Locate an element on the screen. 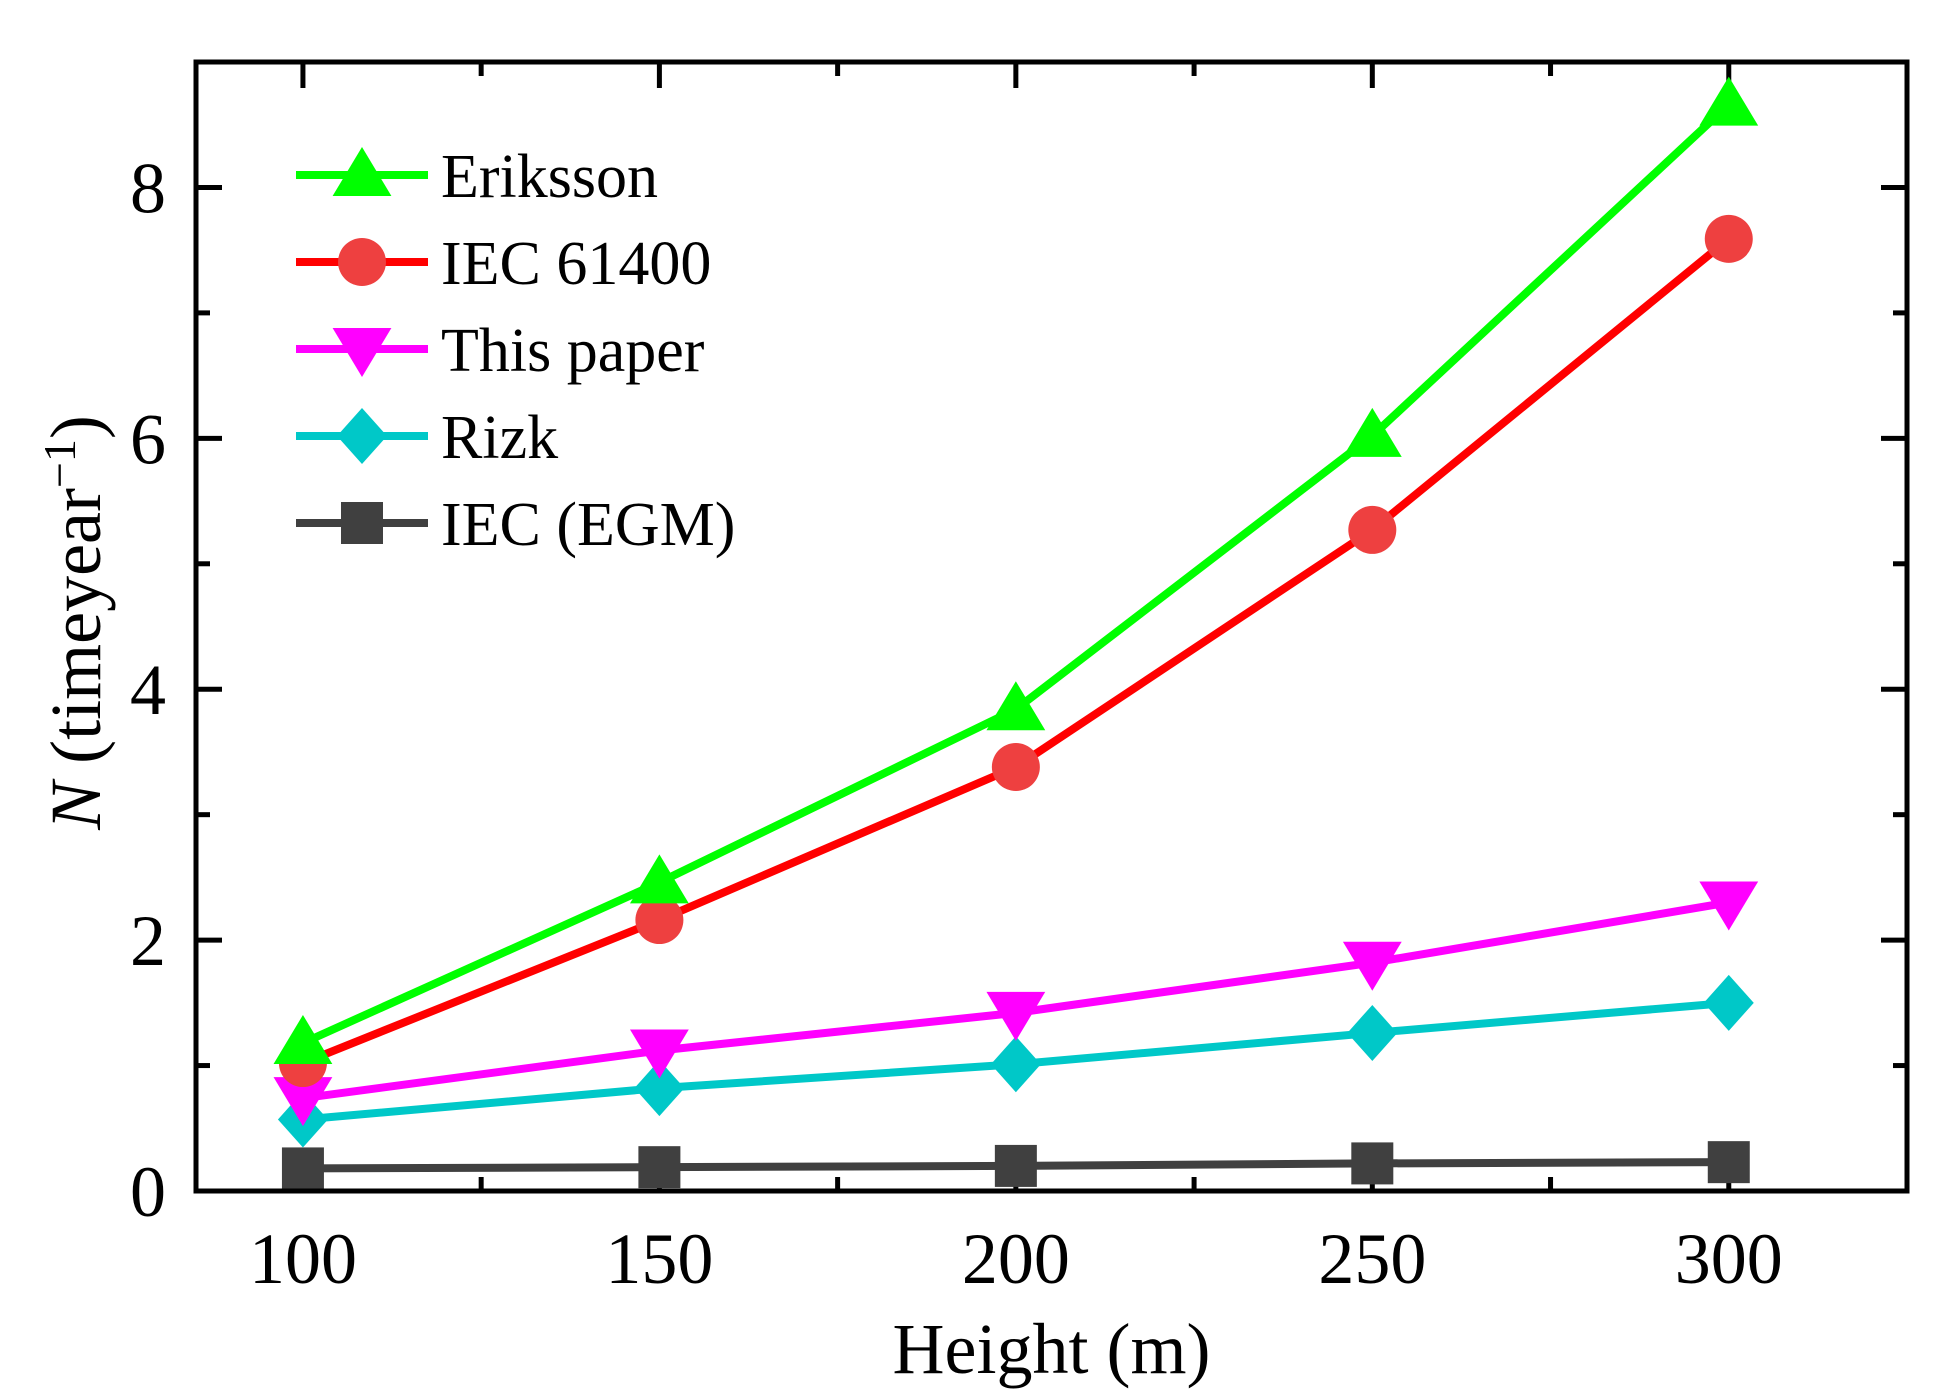 This screenshot has width=1941, height=1393. y-axis-unit-exponent: −1 is located at coordinates (59, 463).